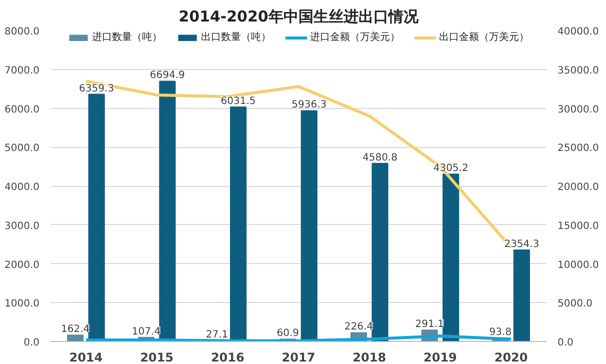 The height and width of the screenshot is (364, 606). I want to click on data-label: 6694.9, so click(167, 76).